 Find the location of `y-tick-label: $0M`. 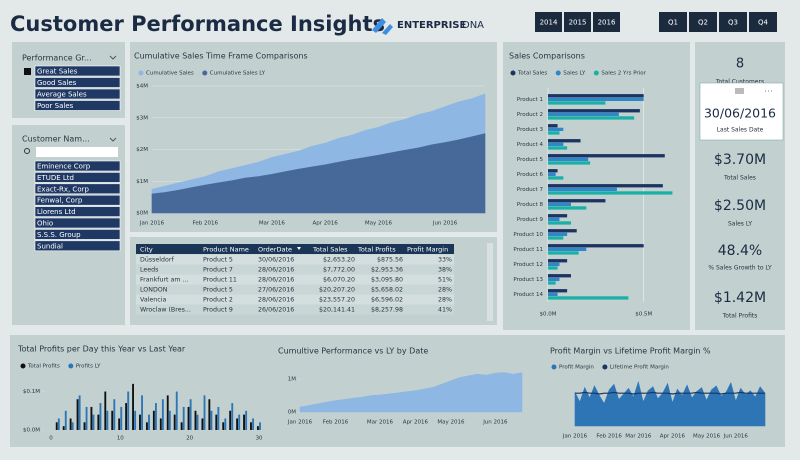

y-tick-label: $0M is located at coordinates (142, 214).